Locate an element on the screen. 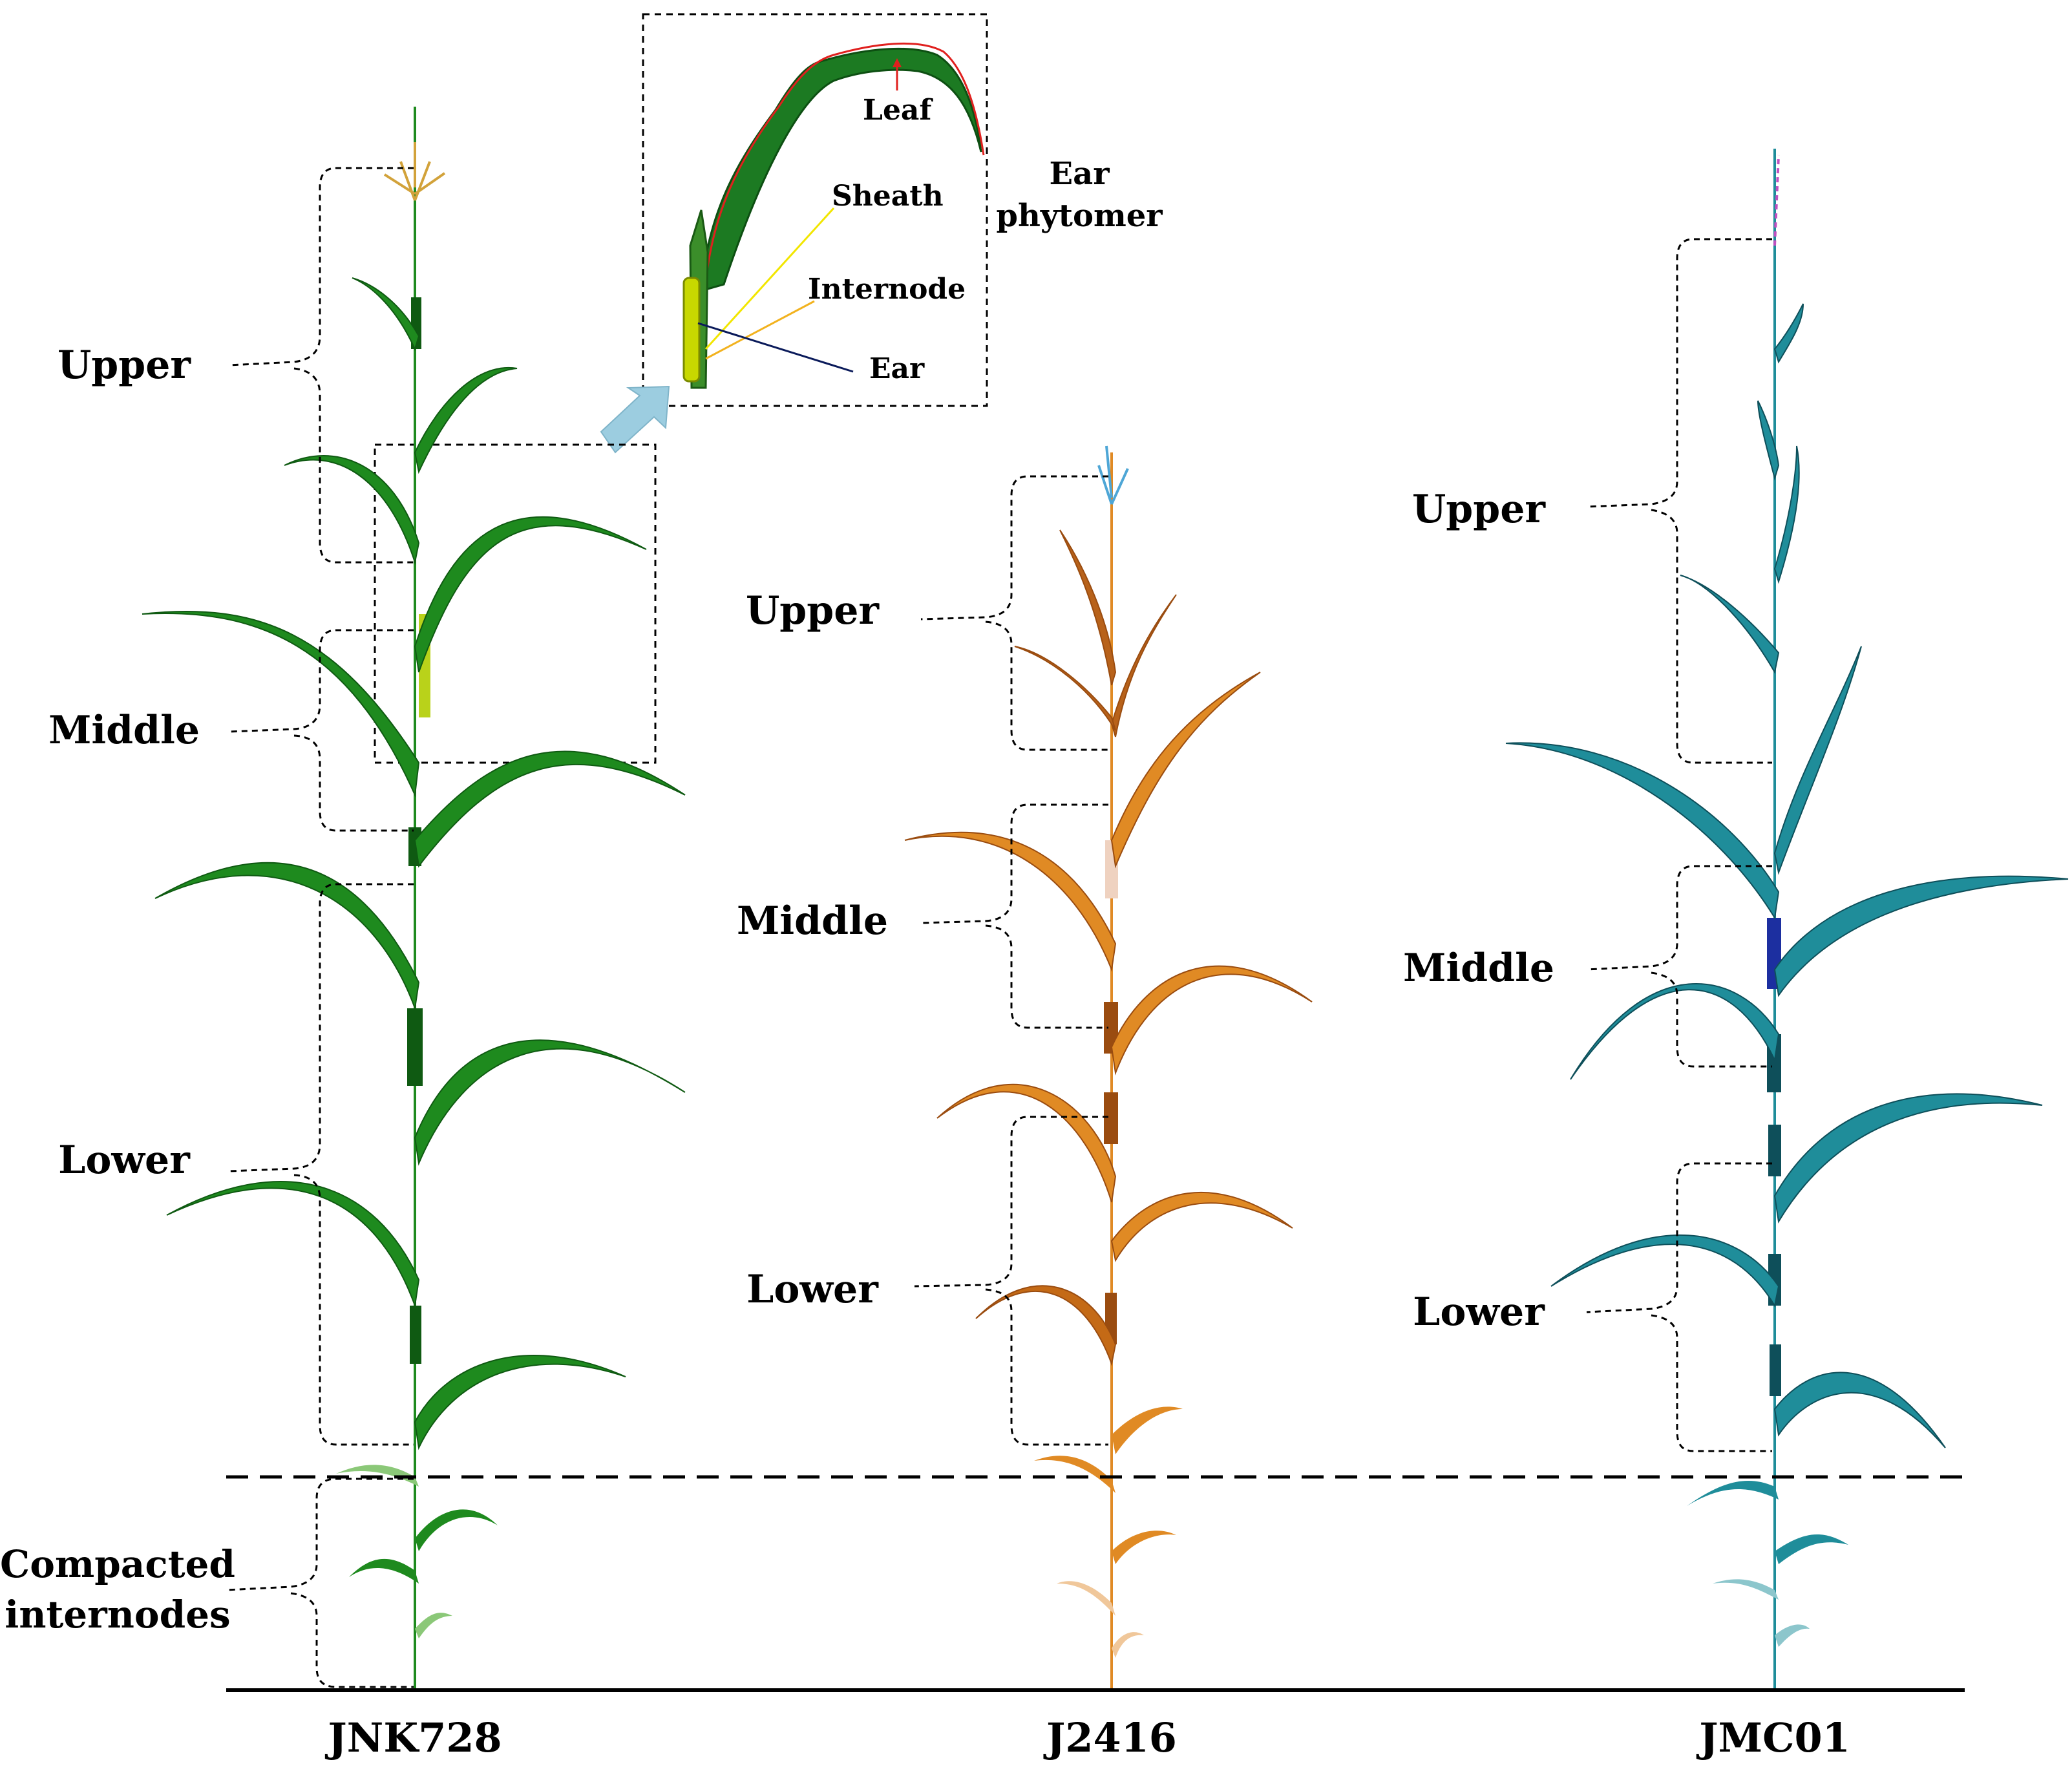 The height and width of the screenshot is (1771, 2072). inset-arrow is located at coordinates (635, 419).